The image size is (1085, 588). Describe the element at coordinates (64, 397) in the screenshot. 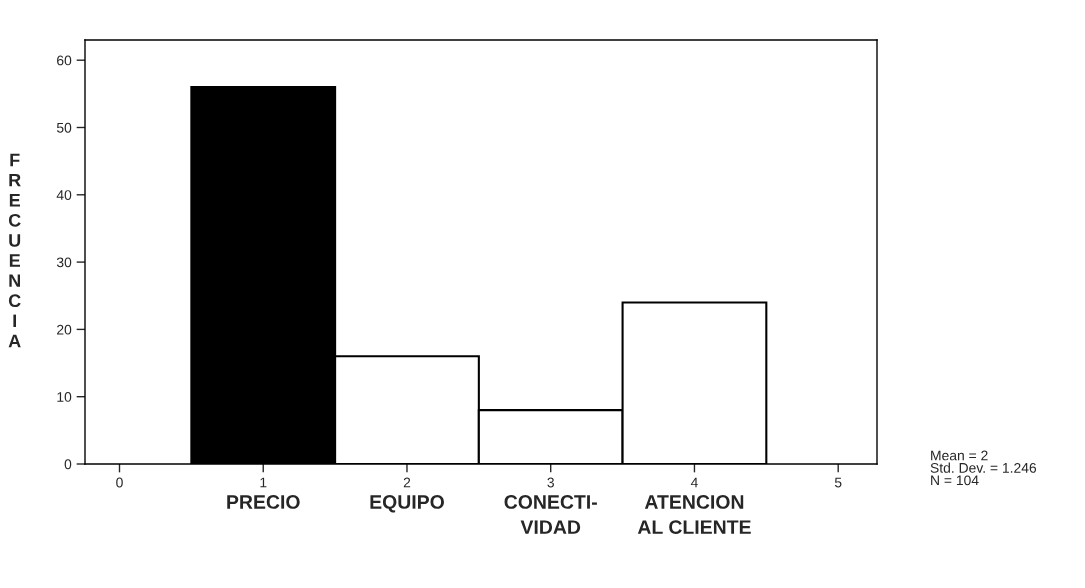

I see `y-tick-label: 10` at that location.